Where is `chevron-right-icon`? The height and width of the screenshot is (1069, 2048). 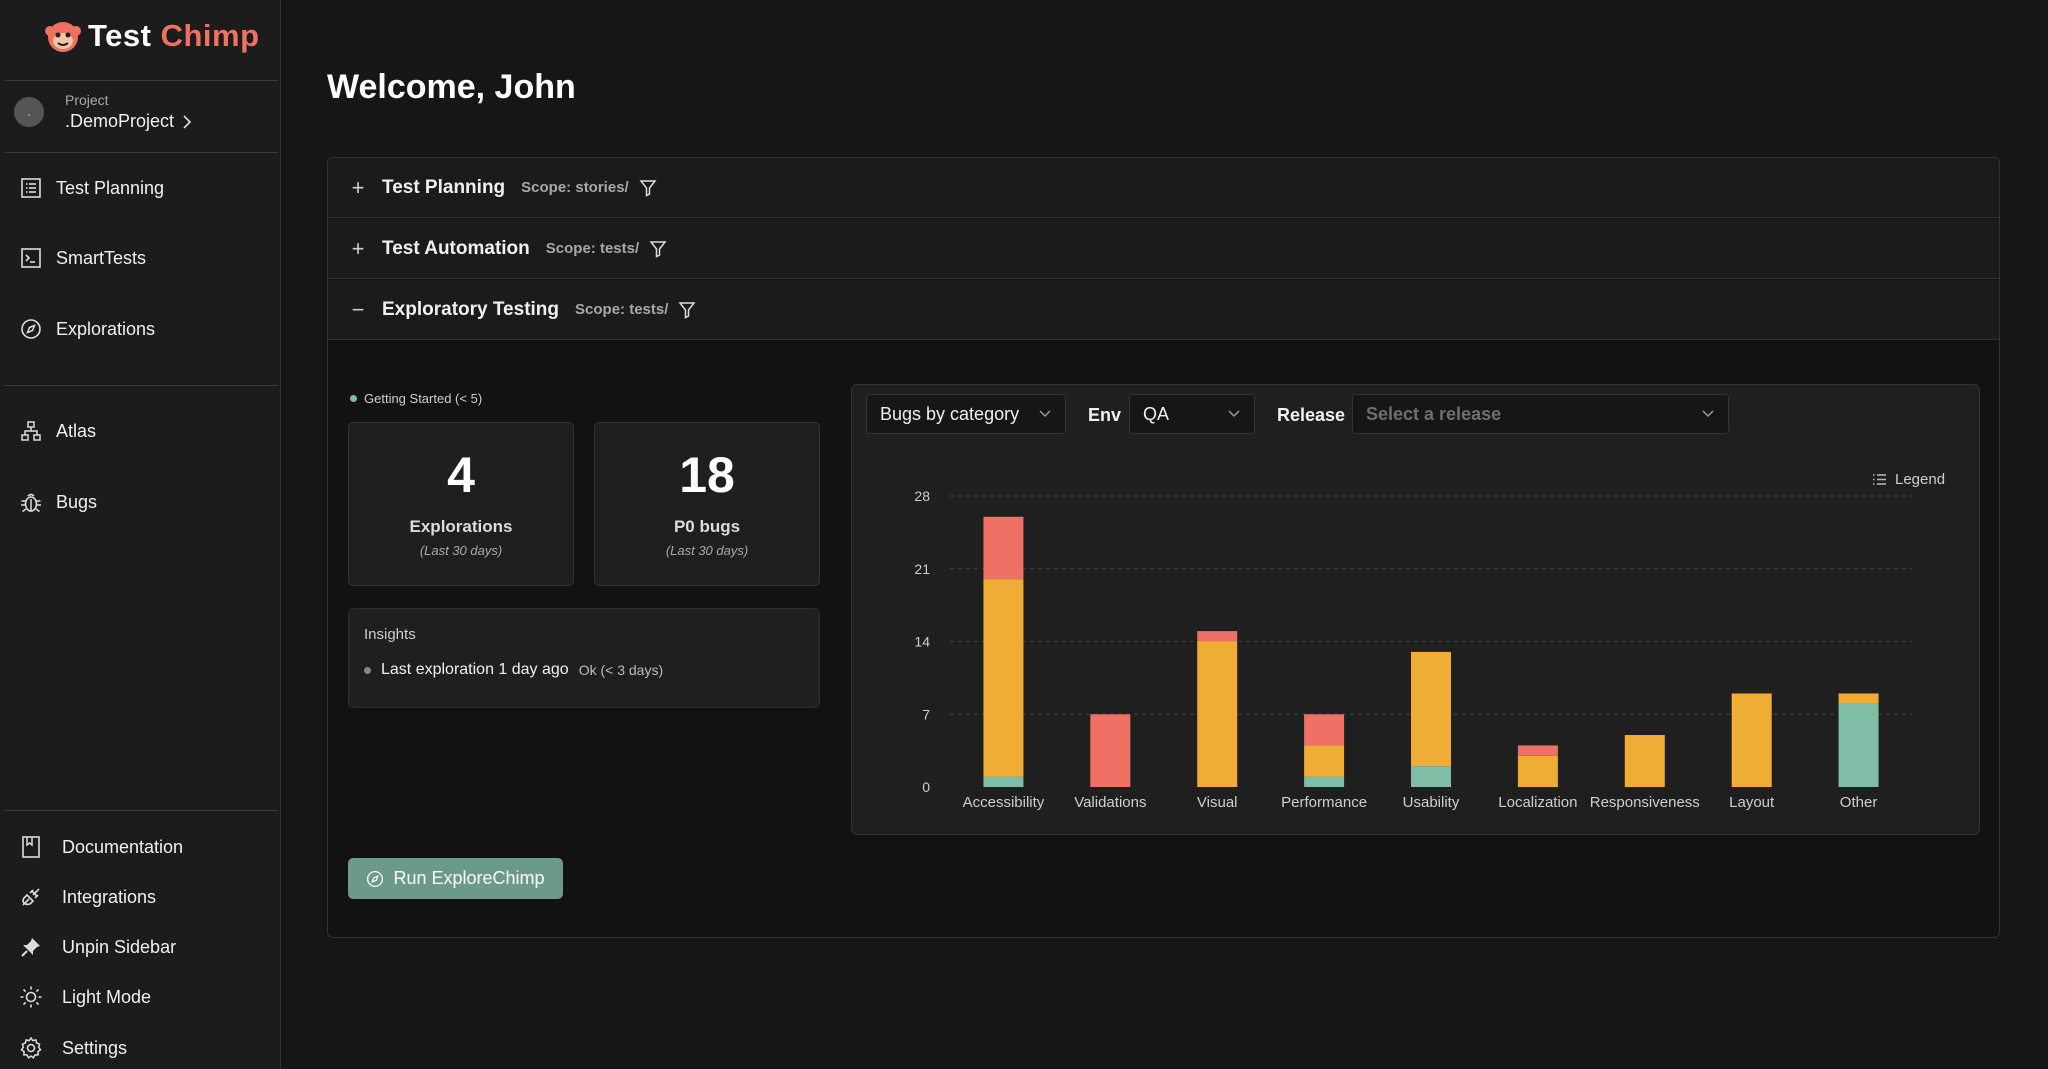 chevron-right-icon is located at coordinates (187, 121).